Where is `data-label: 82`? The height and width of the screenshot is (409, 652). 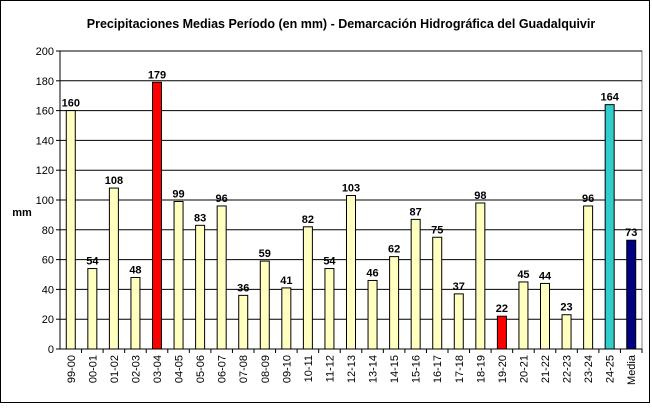 data-label: 82 is located at coordinates (308, 220).